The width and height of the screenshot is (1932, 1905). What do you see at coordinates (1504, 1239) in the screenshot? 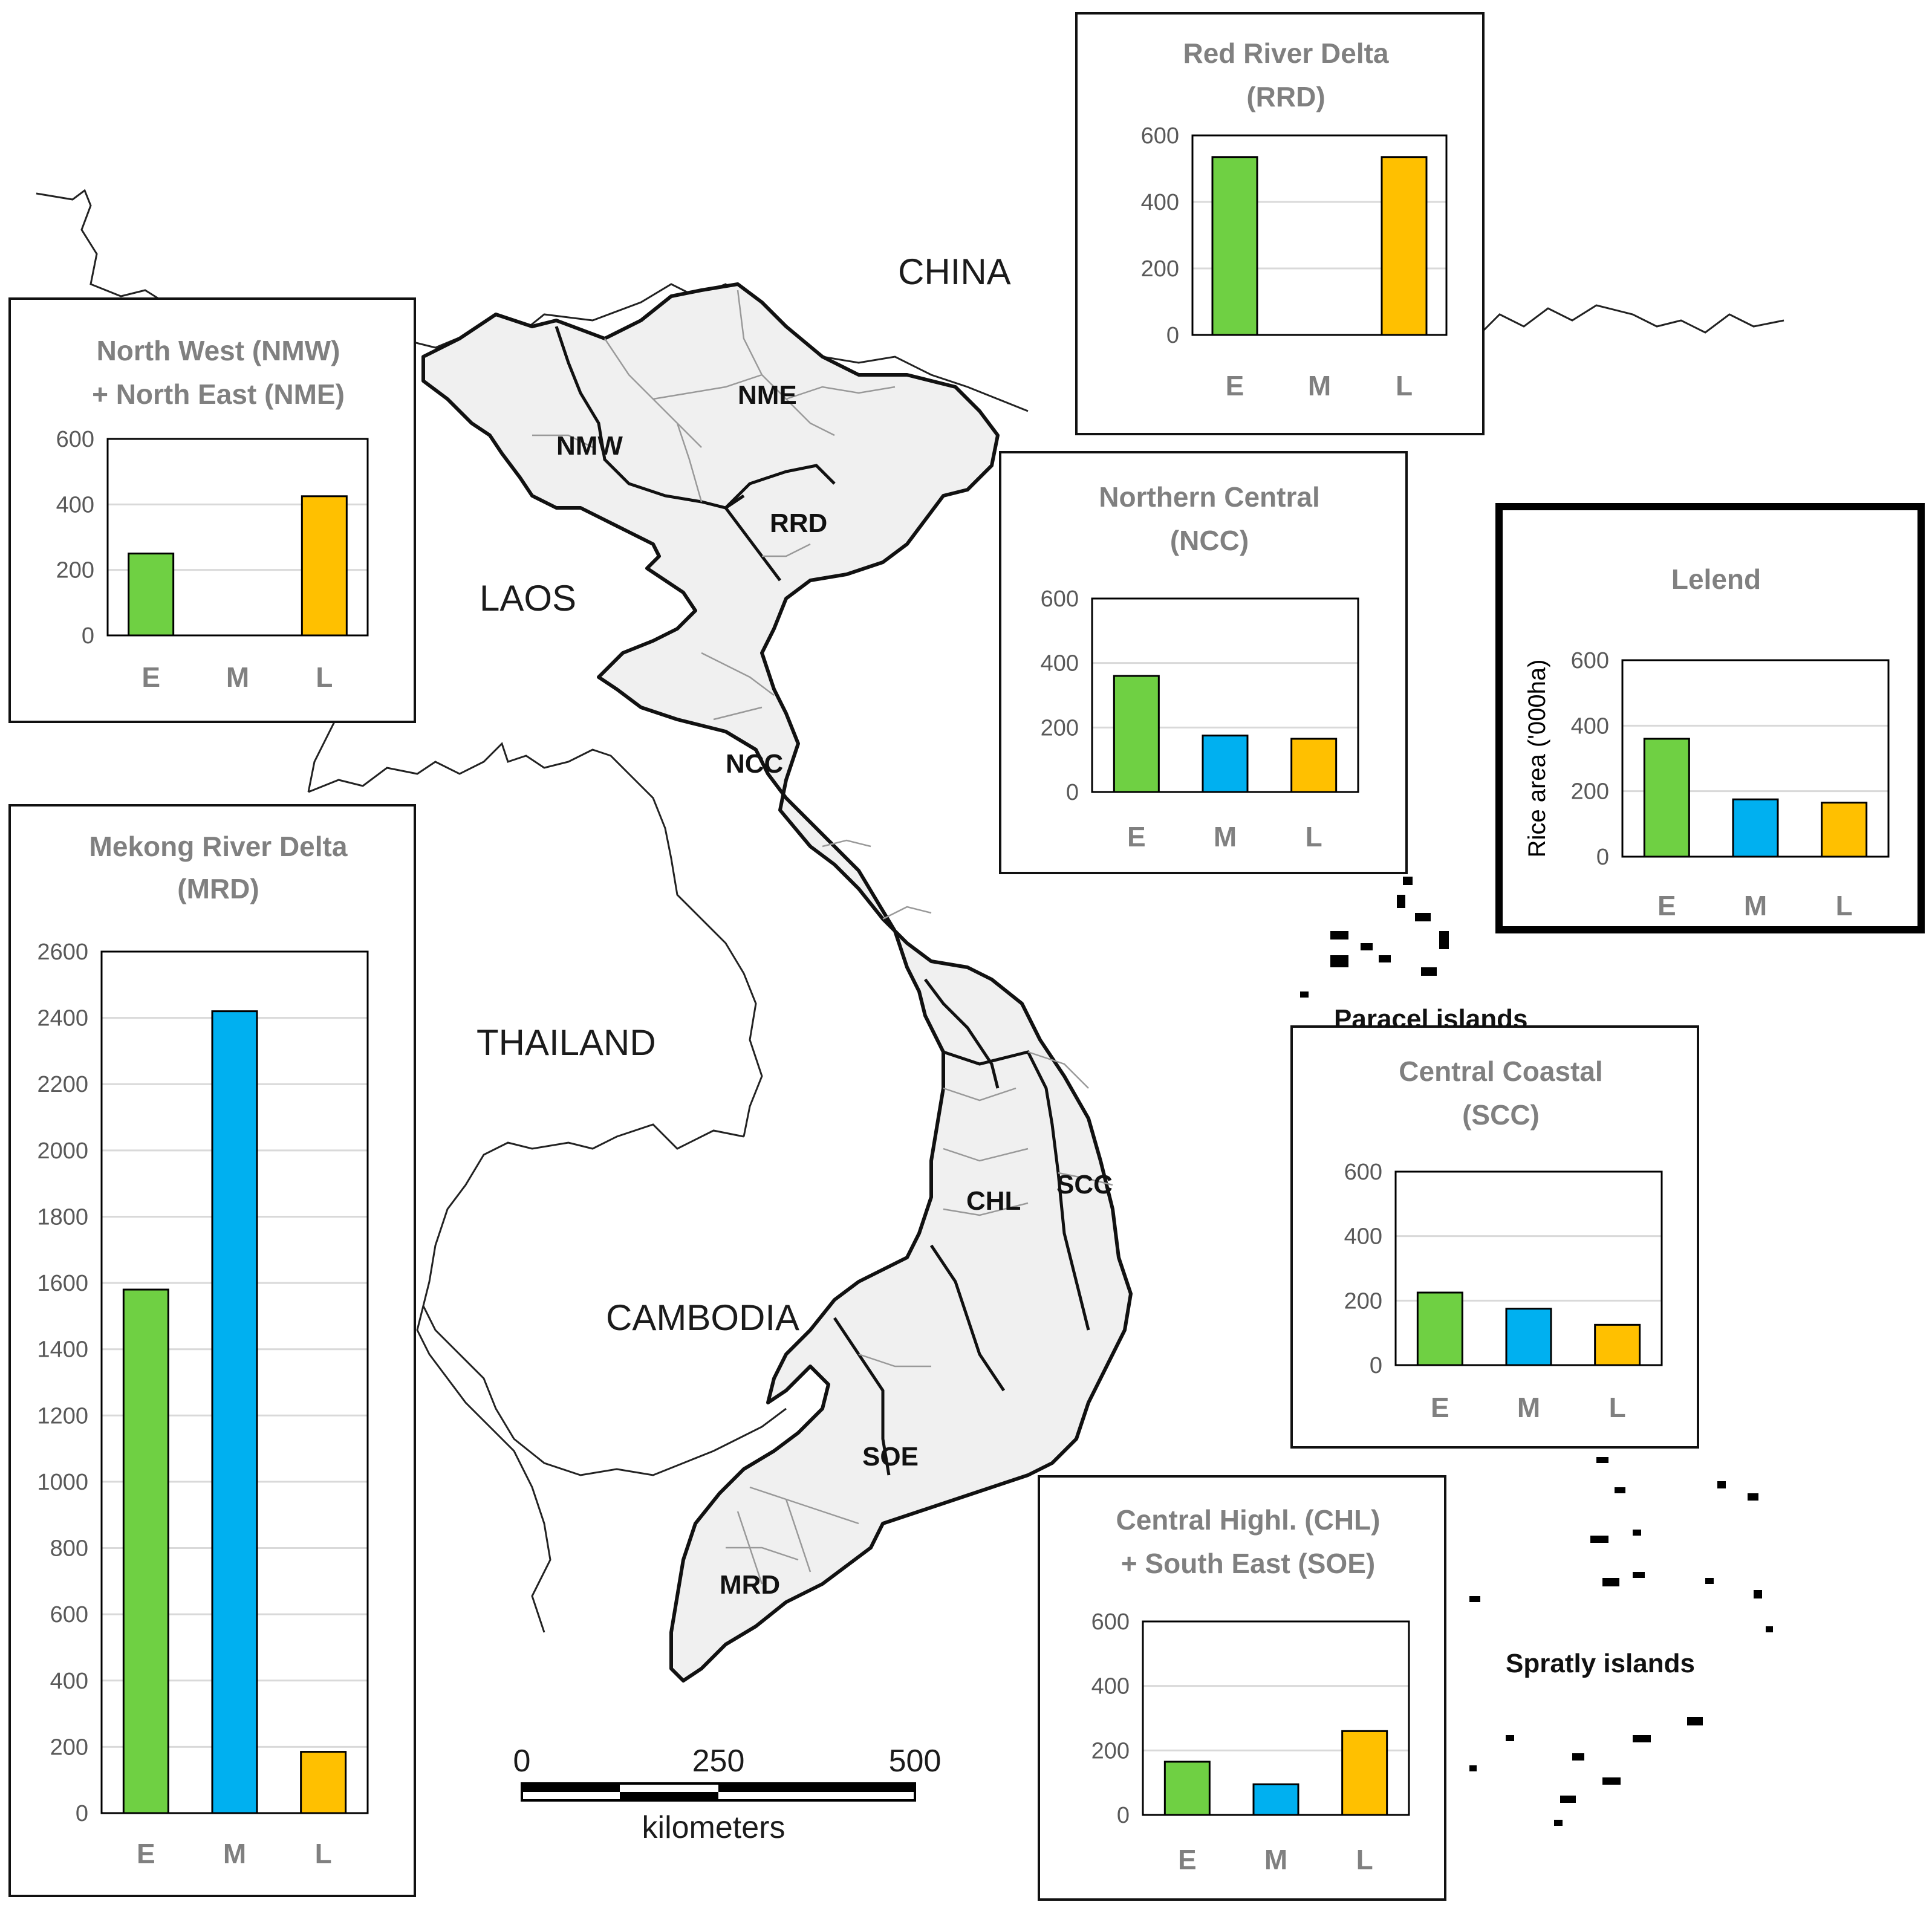
I see `chart-svg-scc: Central Coastal (SCC) 0 200 400 600 E M L` at bounding box center [1504, 1239].